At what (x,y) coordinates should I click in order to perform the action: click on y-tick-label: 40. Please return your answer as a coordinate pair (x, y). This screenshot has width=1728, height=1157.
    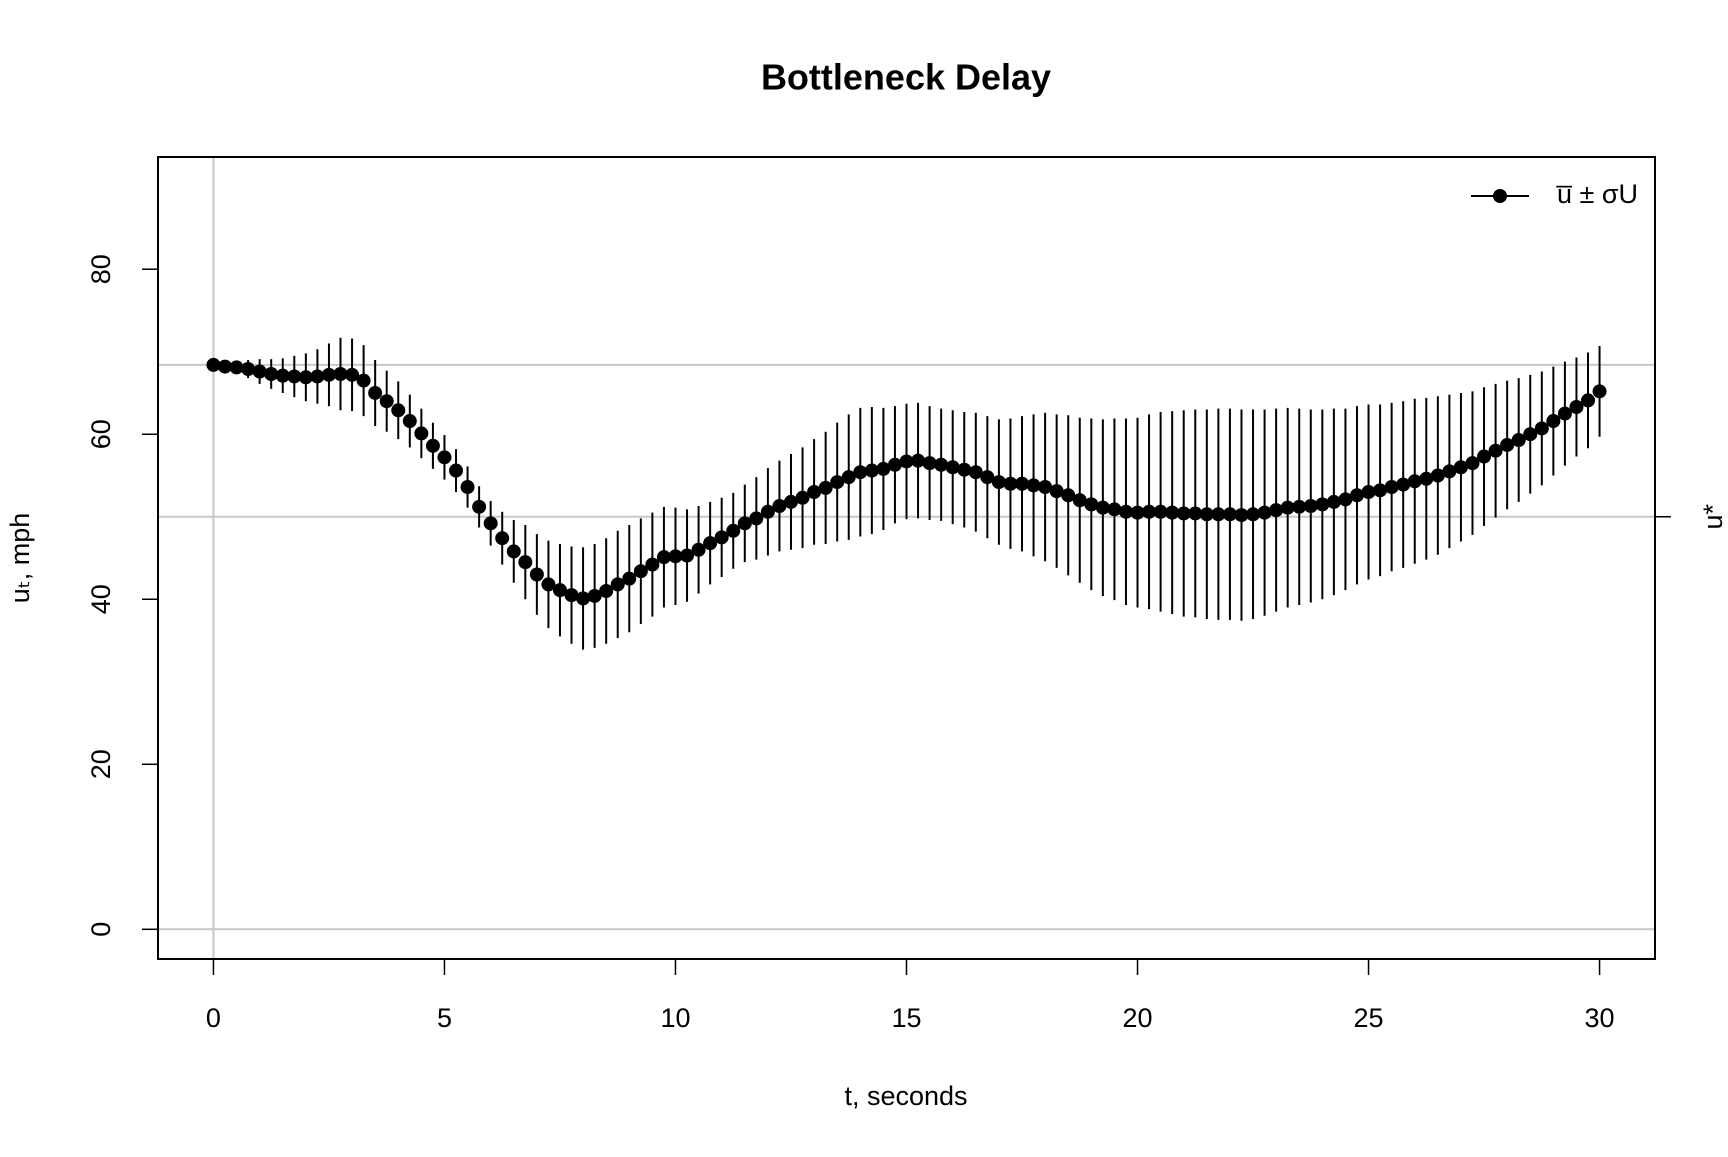
    Looking at the image, I should click on (101, 599).